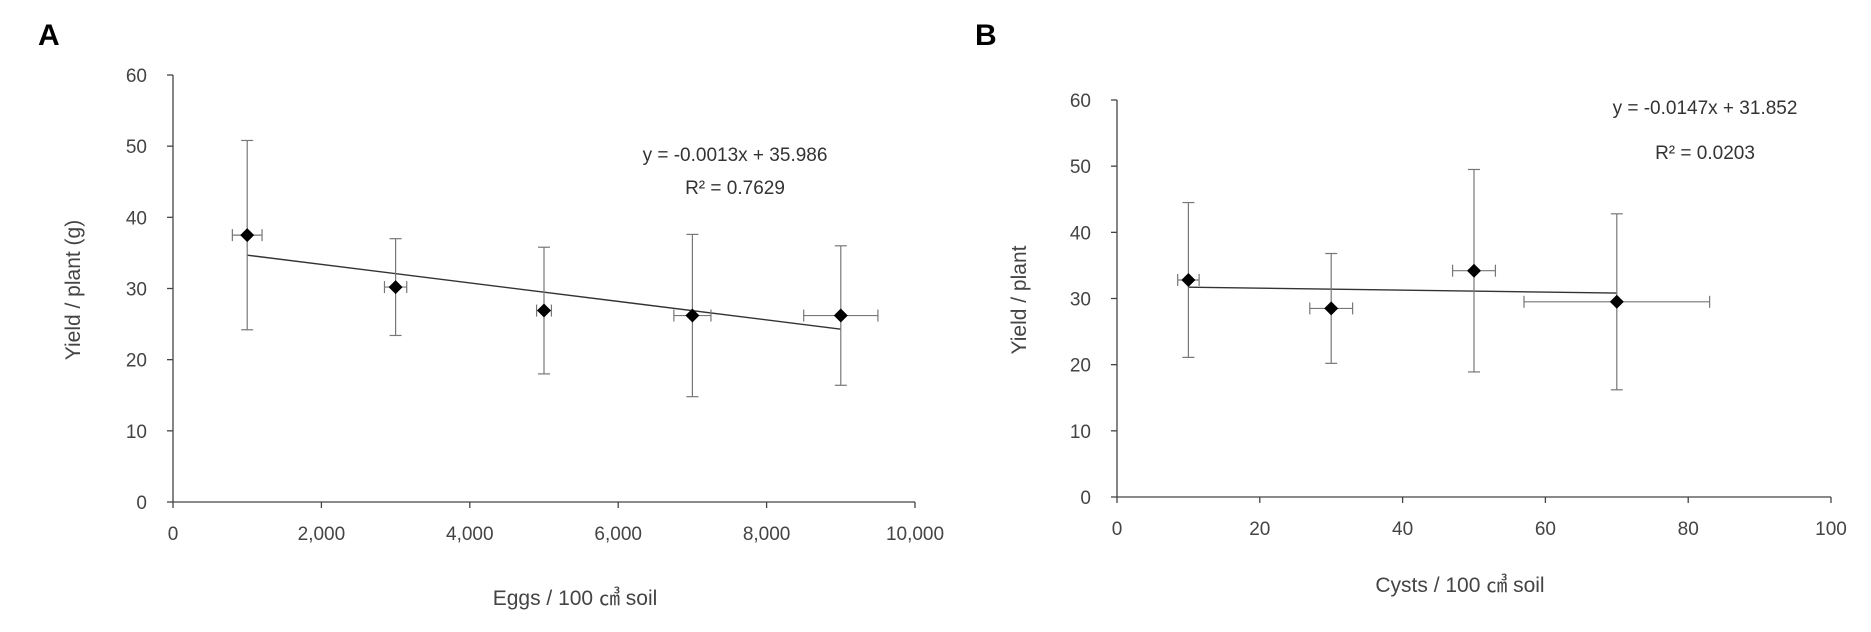 The height and width of the screenshot is (632, 1871). Describe the element at coordinates (136, 76) in the screenshot. I see `panel-a-y-tick-label: 60` at that location.